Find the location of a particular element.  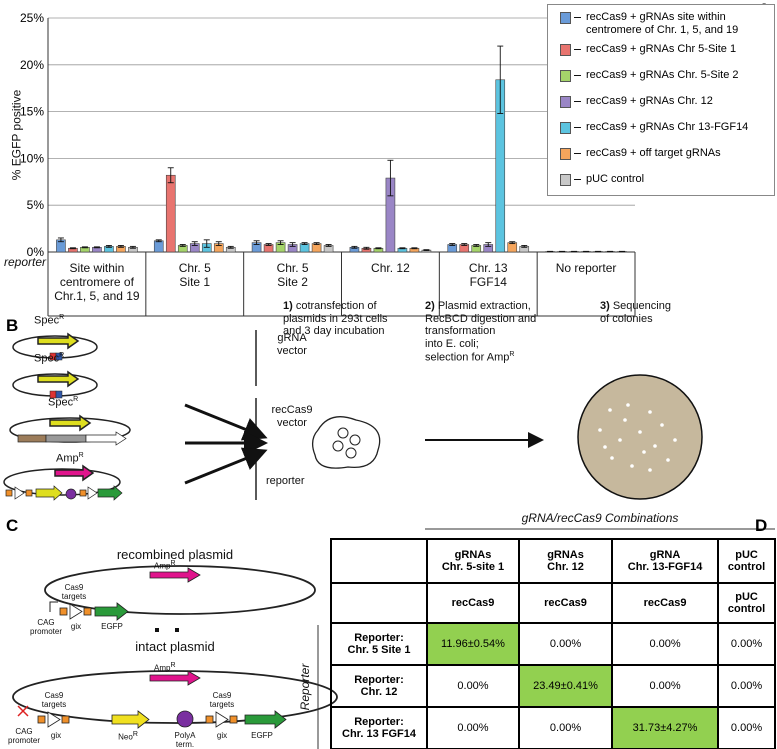

legend-entry: recCas9 + gRNAs Chr 5-Site 1 is located at coordinates (646, 49).